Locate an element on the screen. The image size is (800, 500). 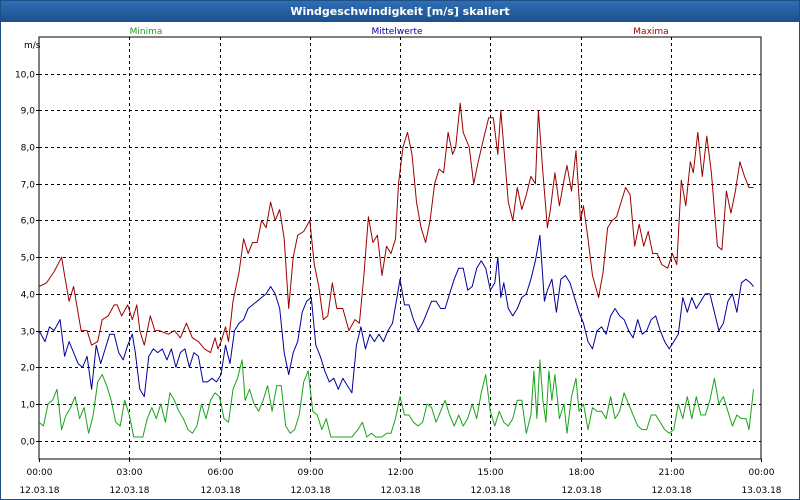
x-tick-label-date: 13.03.18 is located at coordinates (761, 491).